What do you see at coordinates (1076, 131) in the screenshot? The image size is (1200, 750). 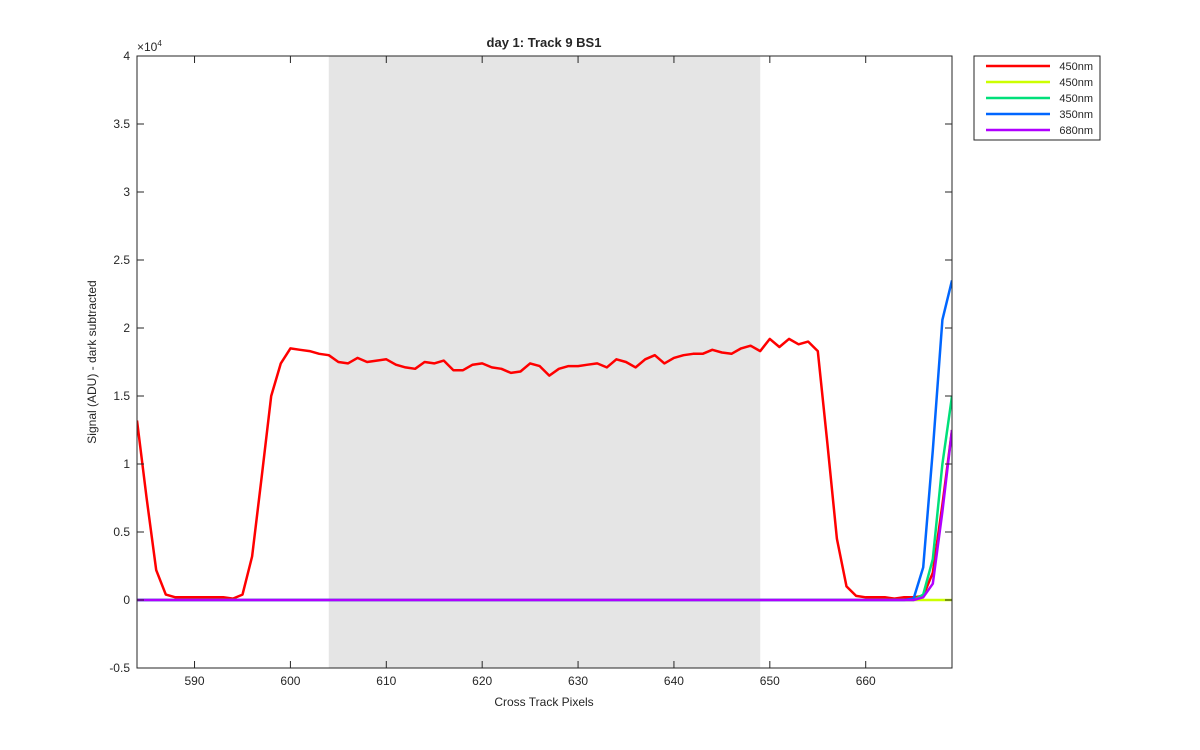 I see `legend-label-5: 680nm` at bounding box center [1076, 131].